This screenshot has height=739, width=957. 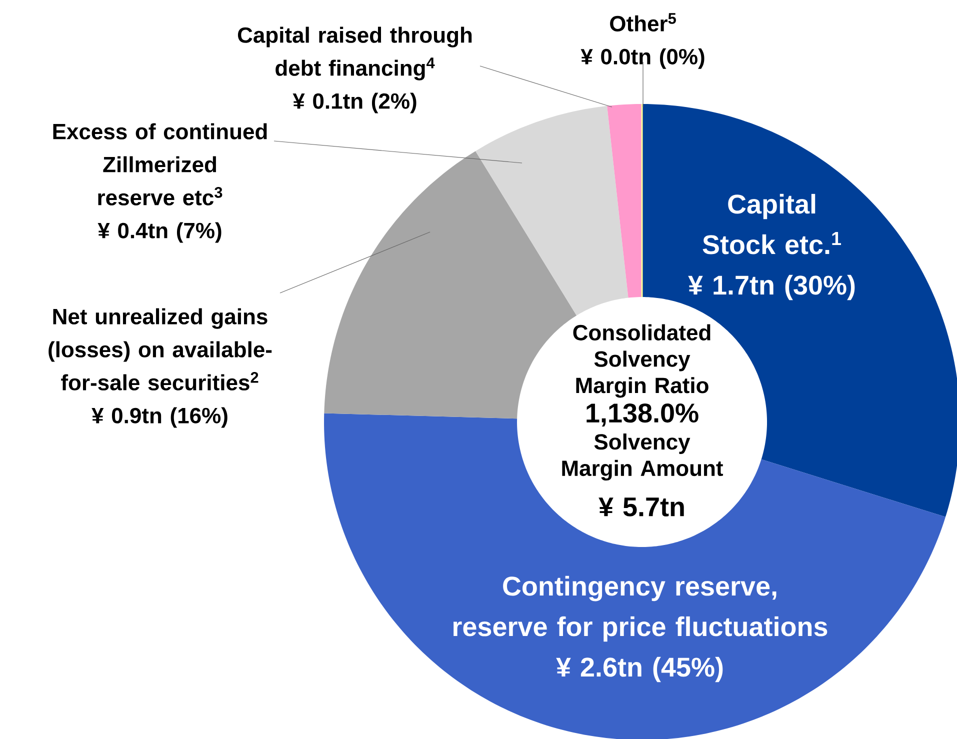 I want to click on data-label: ¥ 0.1tn (2%), so click(x=354, y=103).